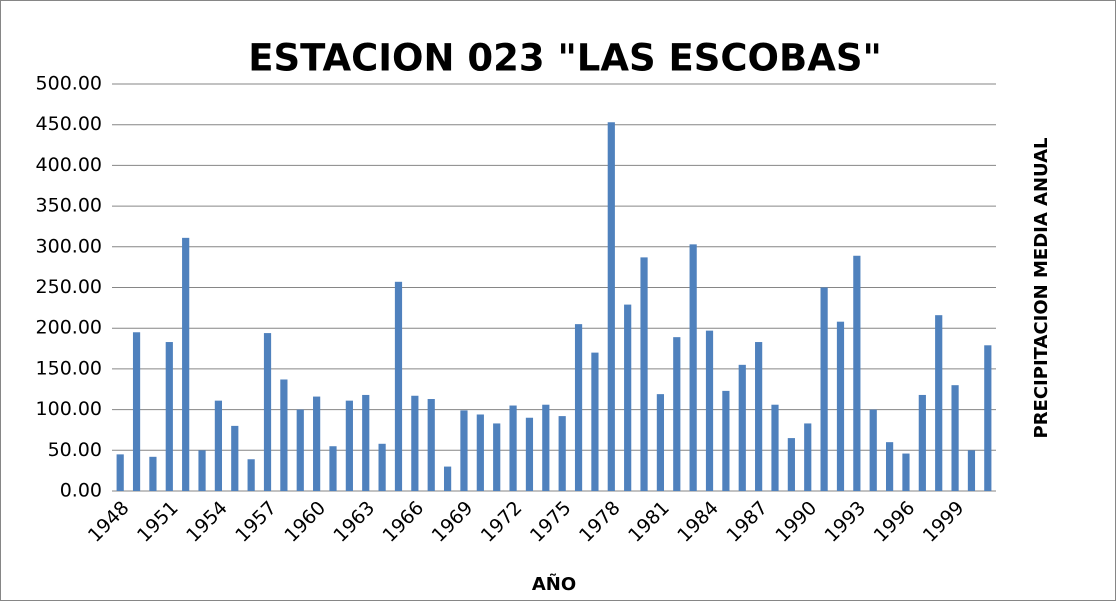 Image resolution: width=1116 pixels, height=601 pixels. Describe the element at coordinates (69, 368) in the screenshot. I see `y-tick-label: 150.00` at that location.